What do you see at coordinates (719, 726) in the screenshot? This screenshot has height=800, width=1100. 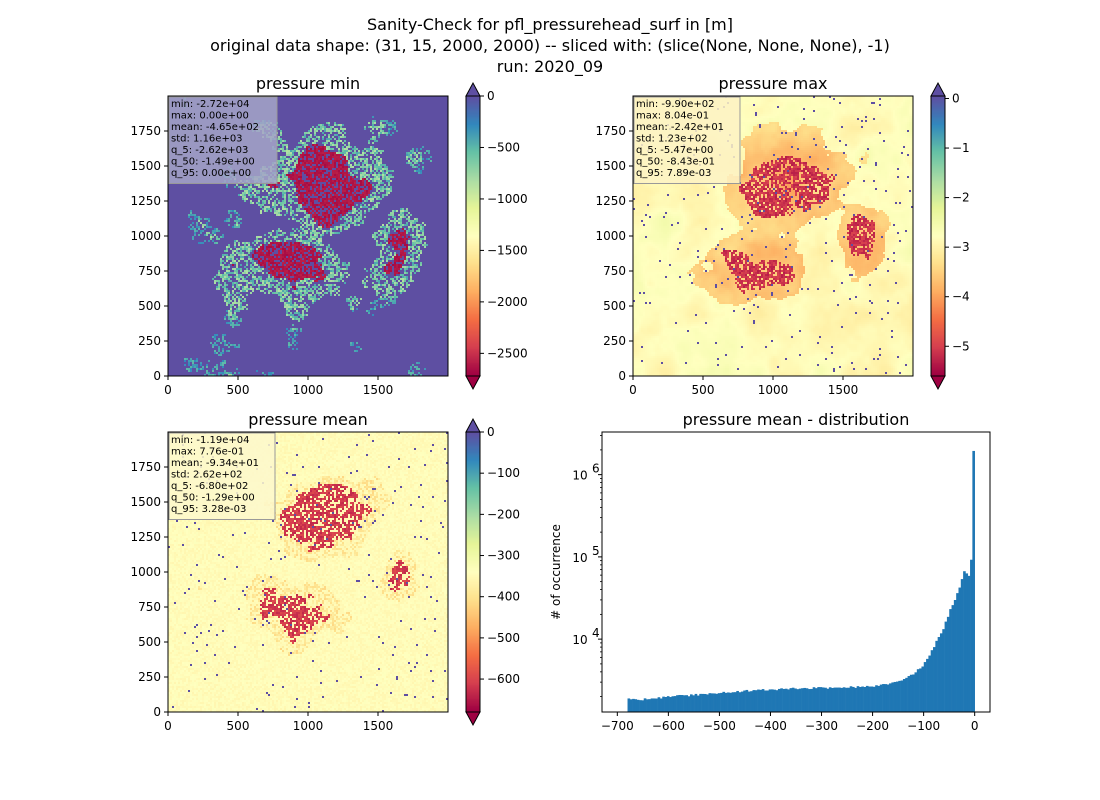 I see `x-tick-label: −500` at bounding box center [719, 726].